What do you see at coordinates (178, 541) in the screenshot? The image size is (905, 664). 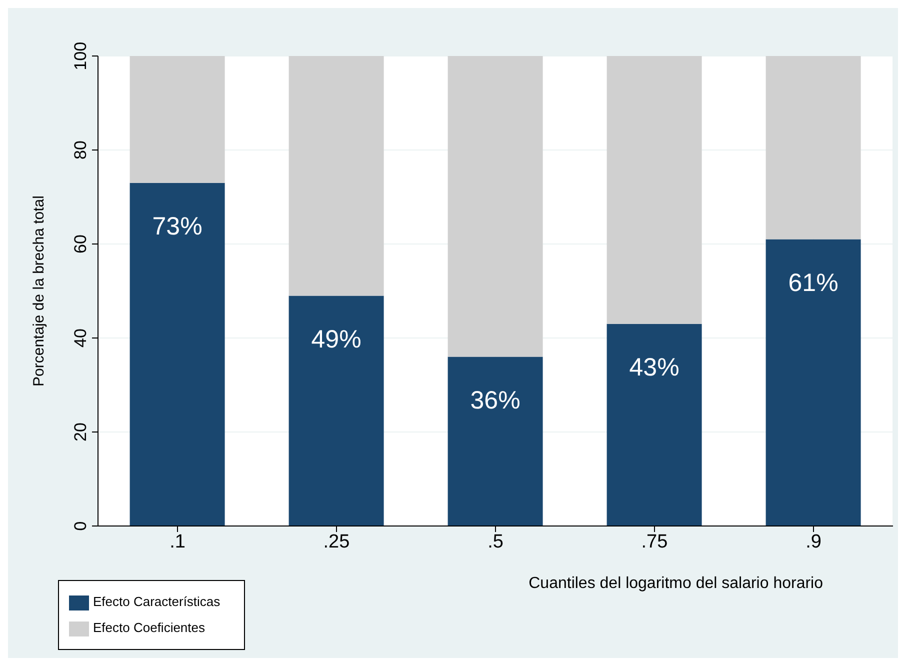 I see `x-tick-label: .1` at bounding box center [178, 541].